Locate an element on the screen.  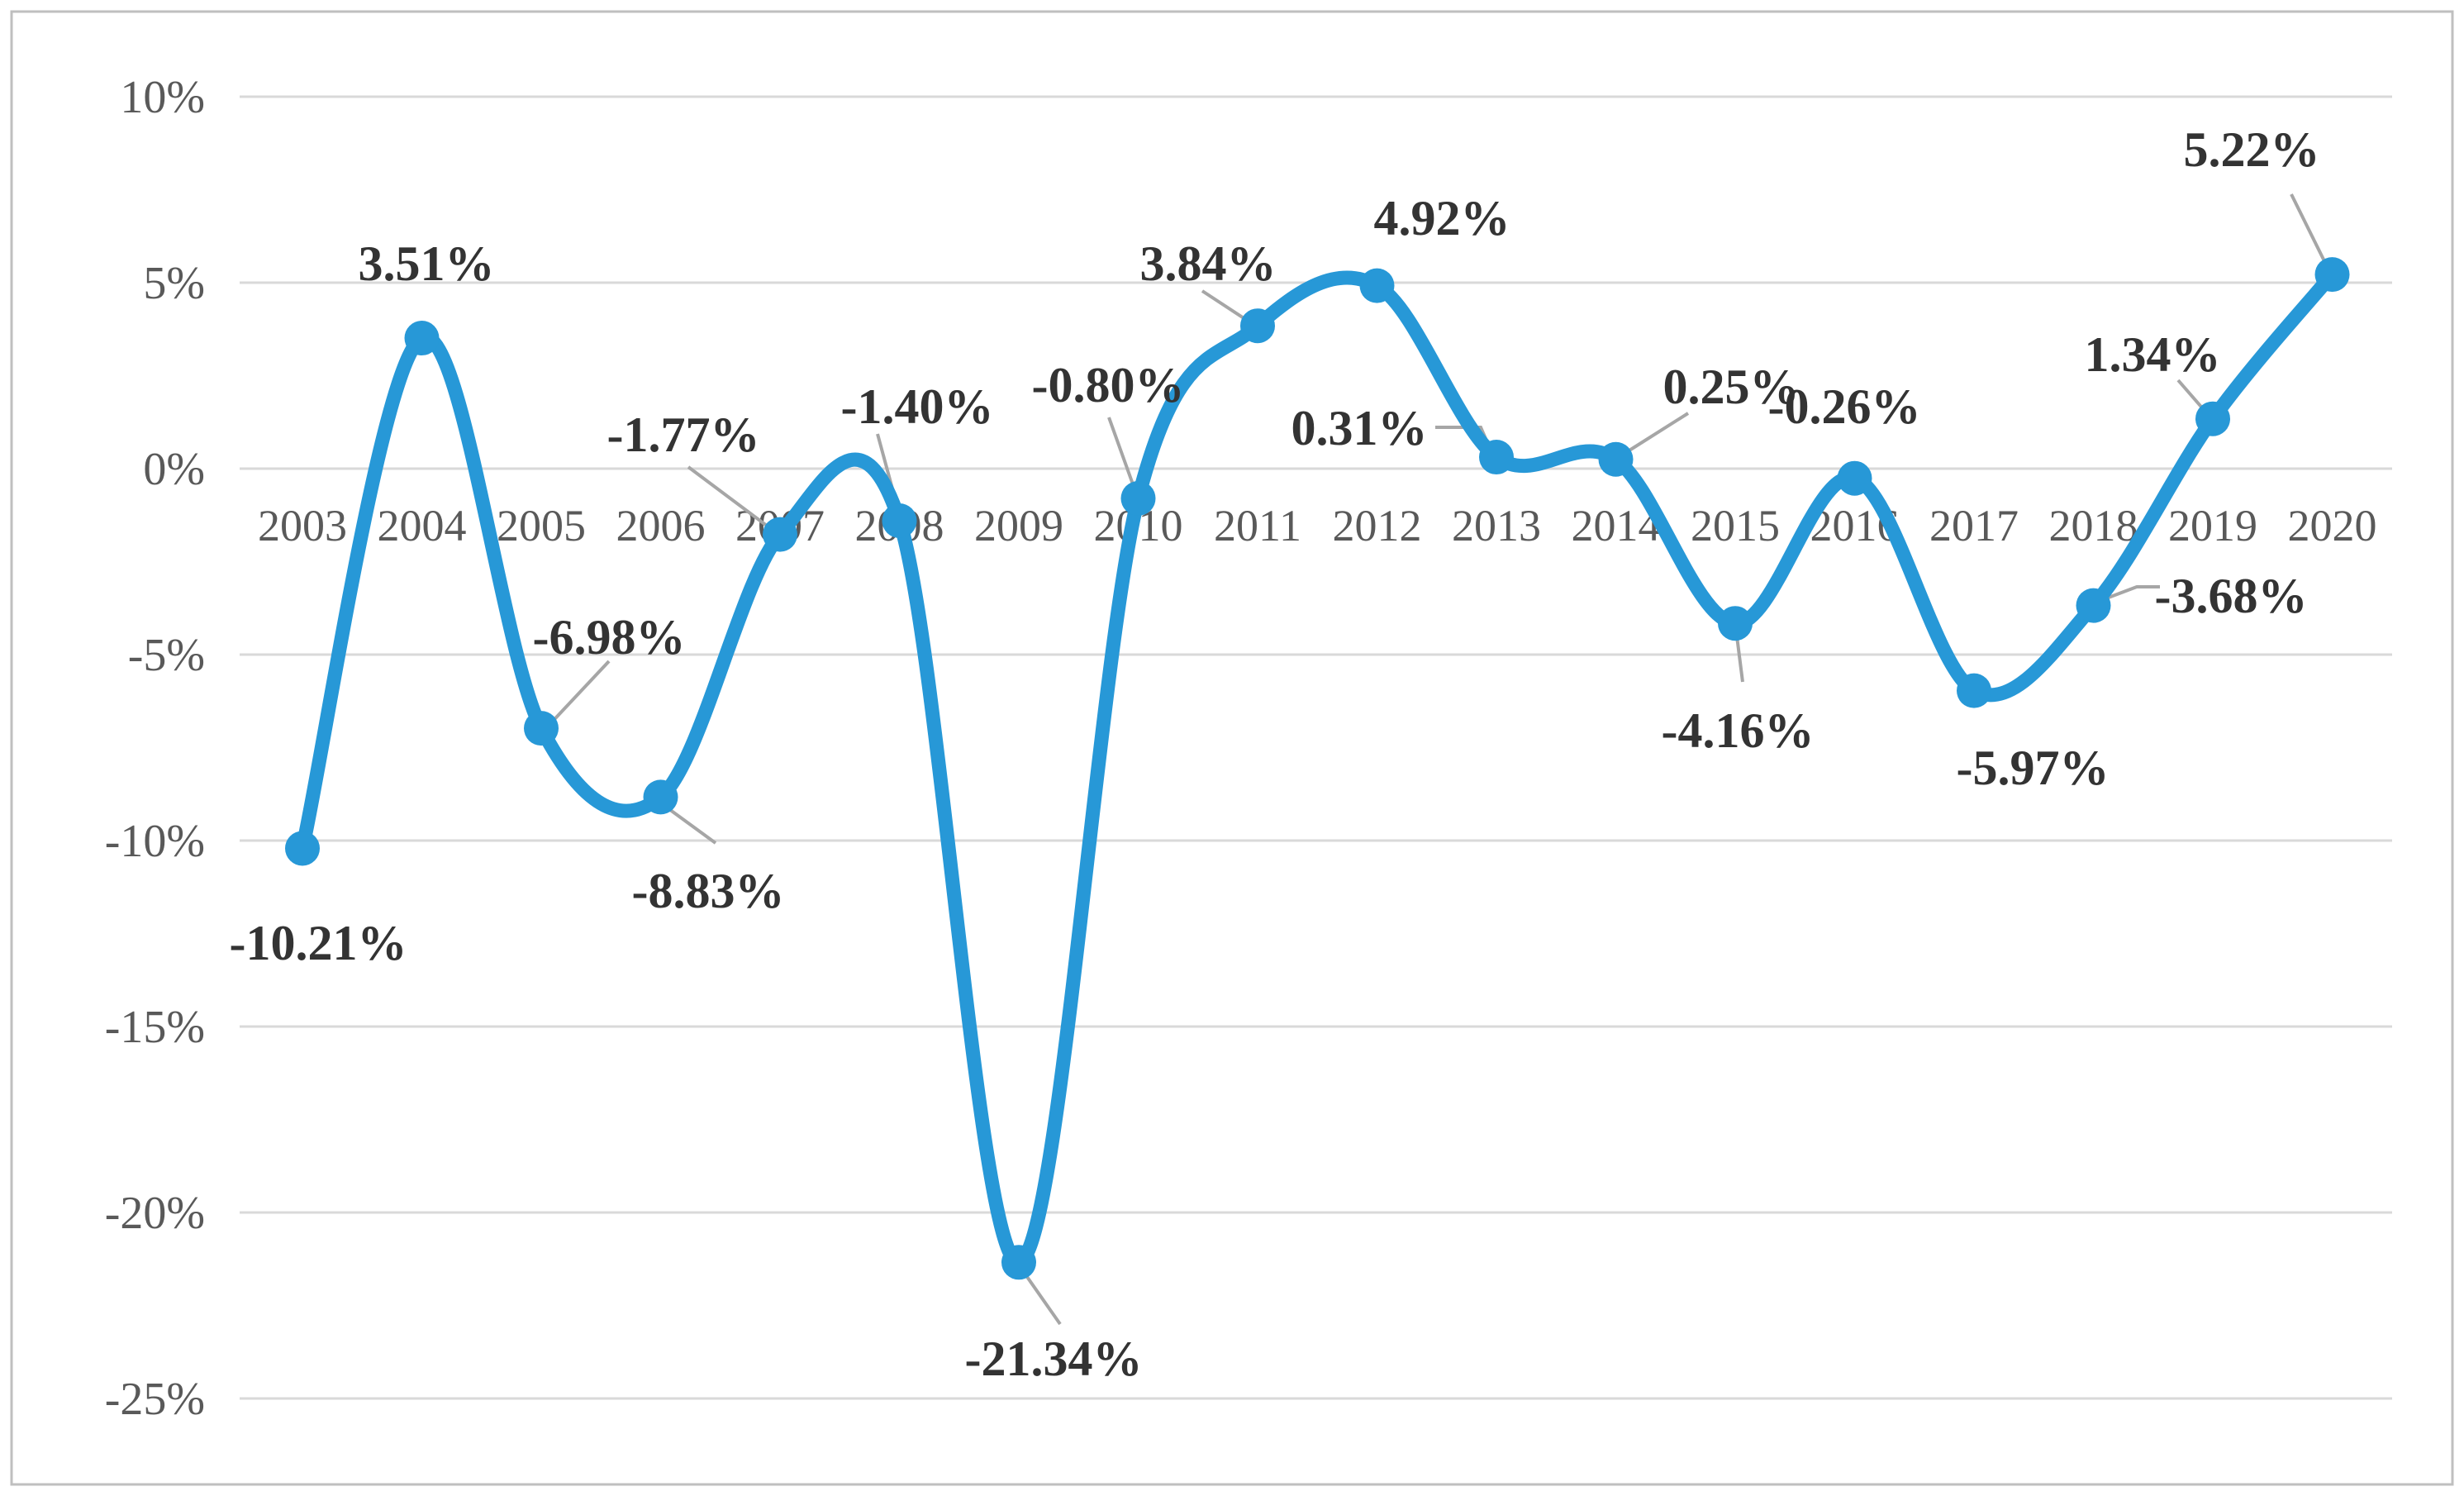
x-tick-2003: 2003 is located at coordinates (302, 525).